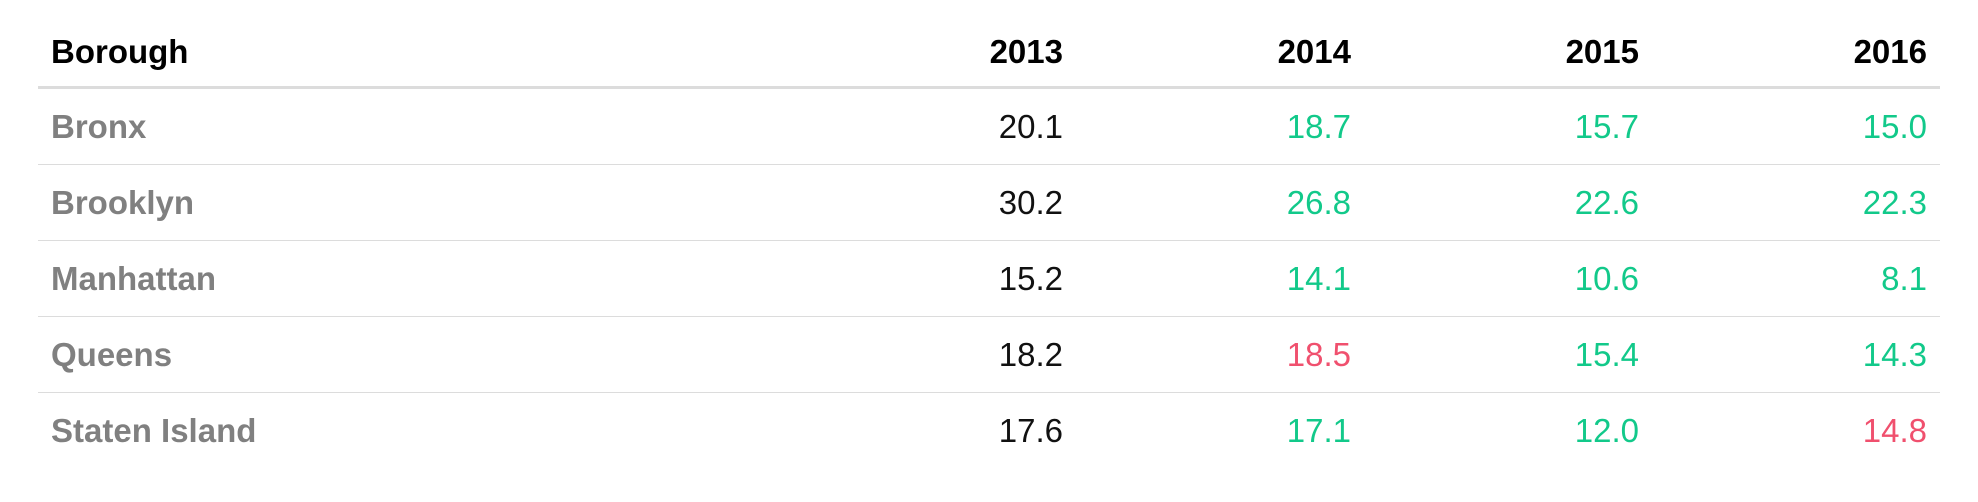 The width and height of the screenshot is (1978, 502). Describe the element at coordinates (413, 53) in the screenshot. I see `column-header-borough: Borough` at that location.